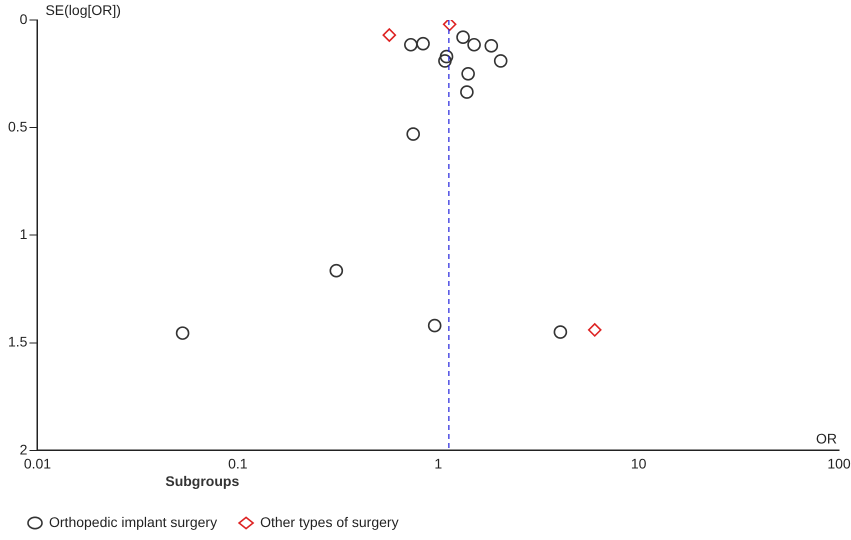 This screenshot has width=851, height=540. Describe the element at coordinates (18, 342) in the screenshot. I see `y-tick-label: 1.5` at that location.